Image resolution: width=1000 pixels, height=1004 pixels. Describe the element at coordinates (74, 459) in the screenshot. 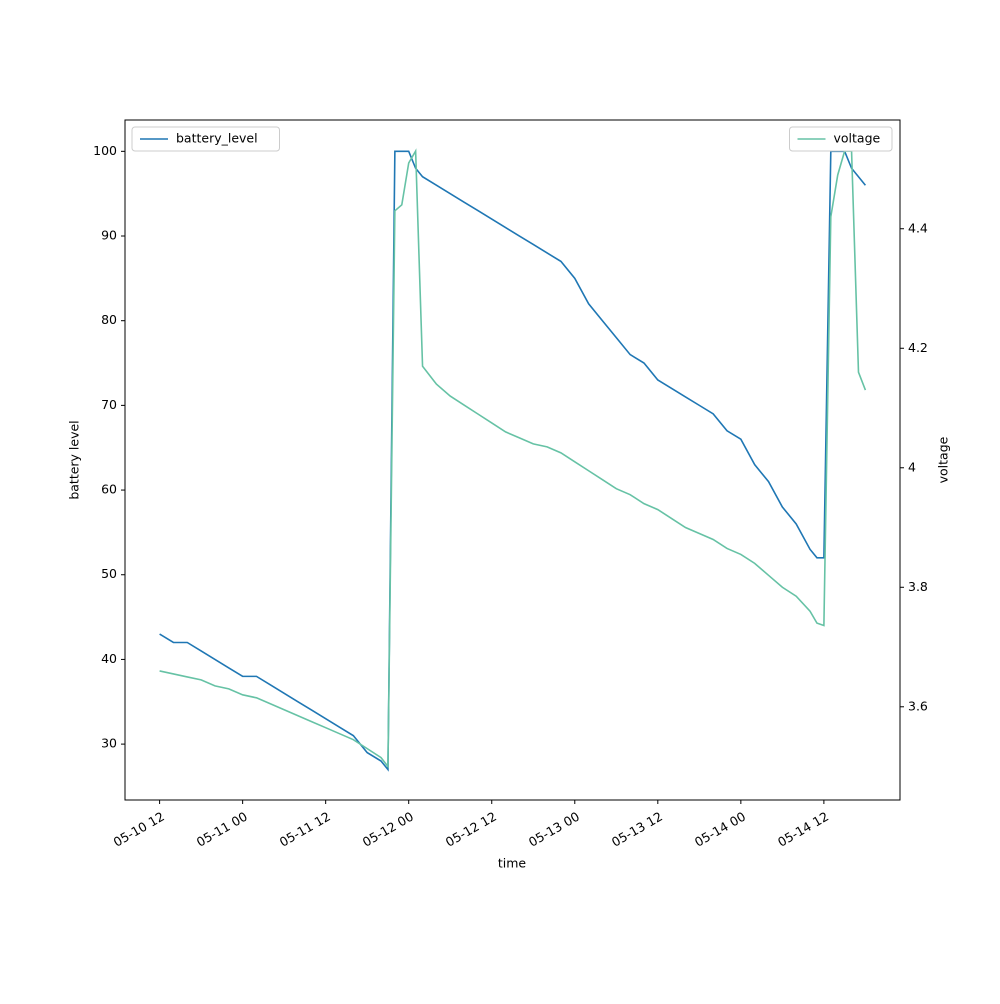

I see `y-axis-label: battery level` at that location.